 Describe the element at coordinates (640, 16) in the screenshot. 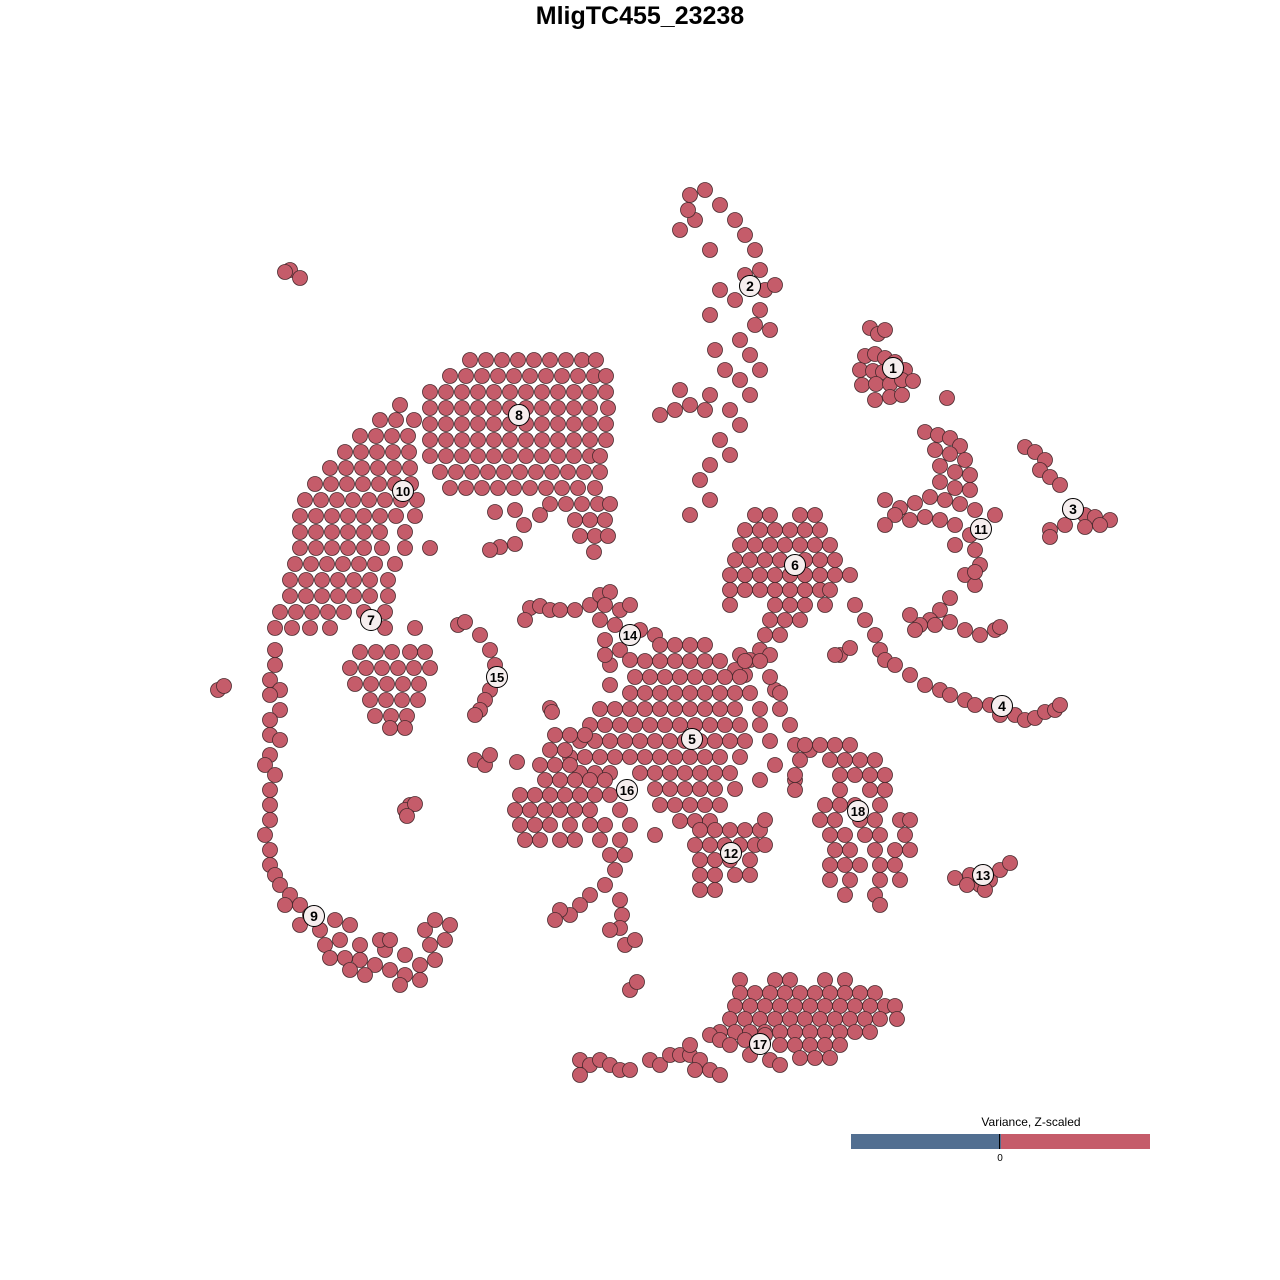

I see `chart-title: MligTC455_23238` at that location.